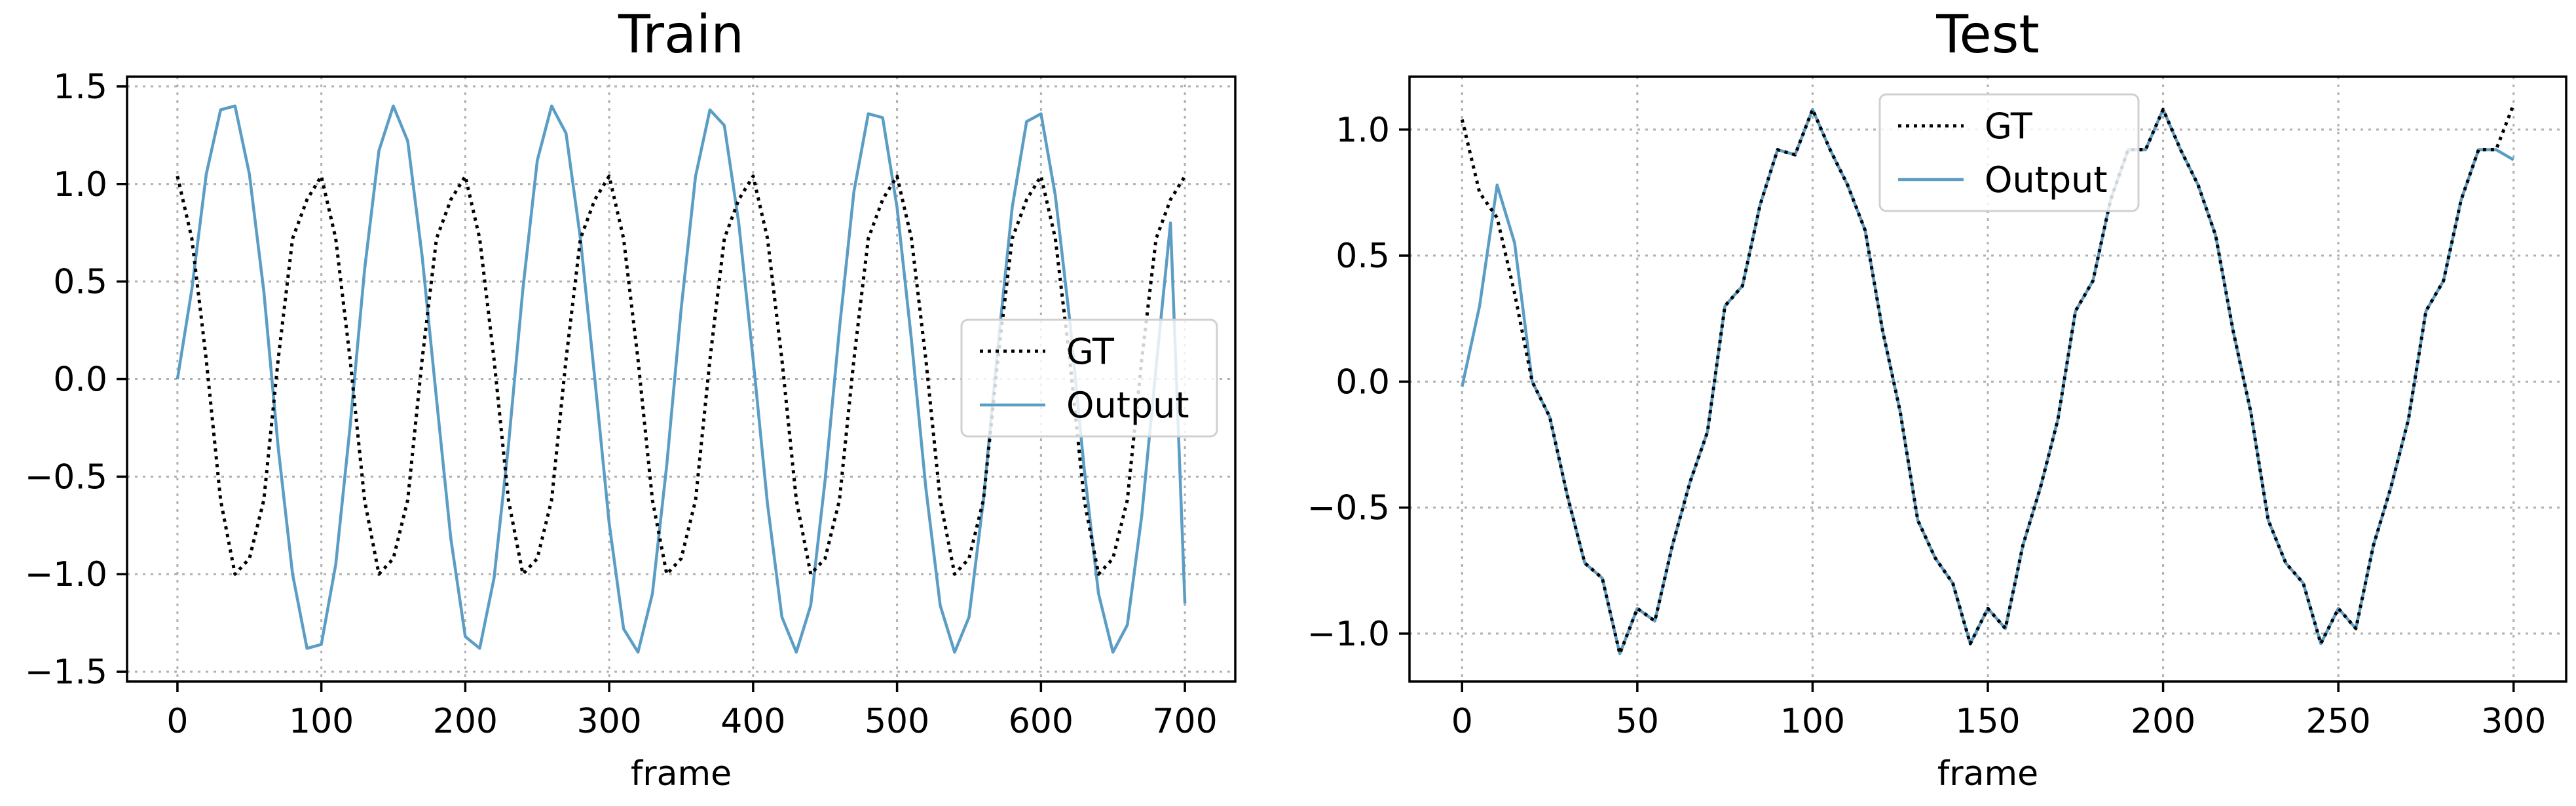  I want to click on x-tick-label: 500, so click(897, 721).